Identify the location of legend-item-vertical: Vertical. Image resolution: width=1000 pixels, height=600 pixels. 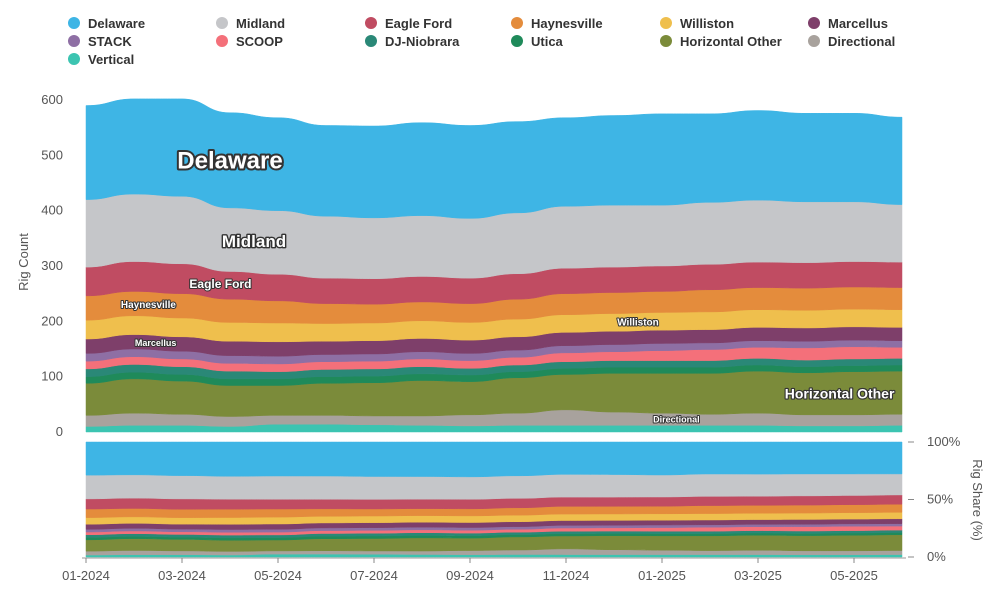
(101, 59).